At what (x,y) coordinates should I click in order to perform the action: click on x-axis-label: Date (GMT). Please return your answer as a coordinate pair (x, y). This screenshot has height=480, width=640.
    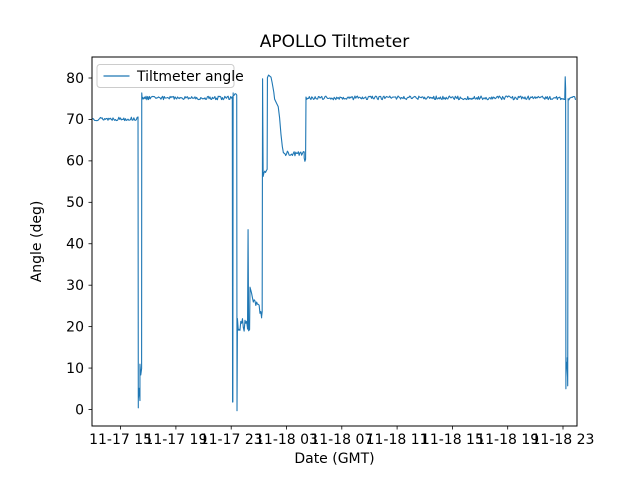
    Looking at the image, I should click on (334, 459).